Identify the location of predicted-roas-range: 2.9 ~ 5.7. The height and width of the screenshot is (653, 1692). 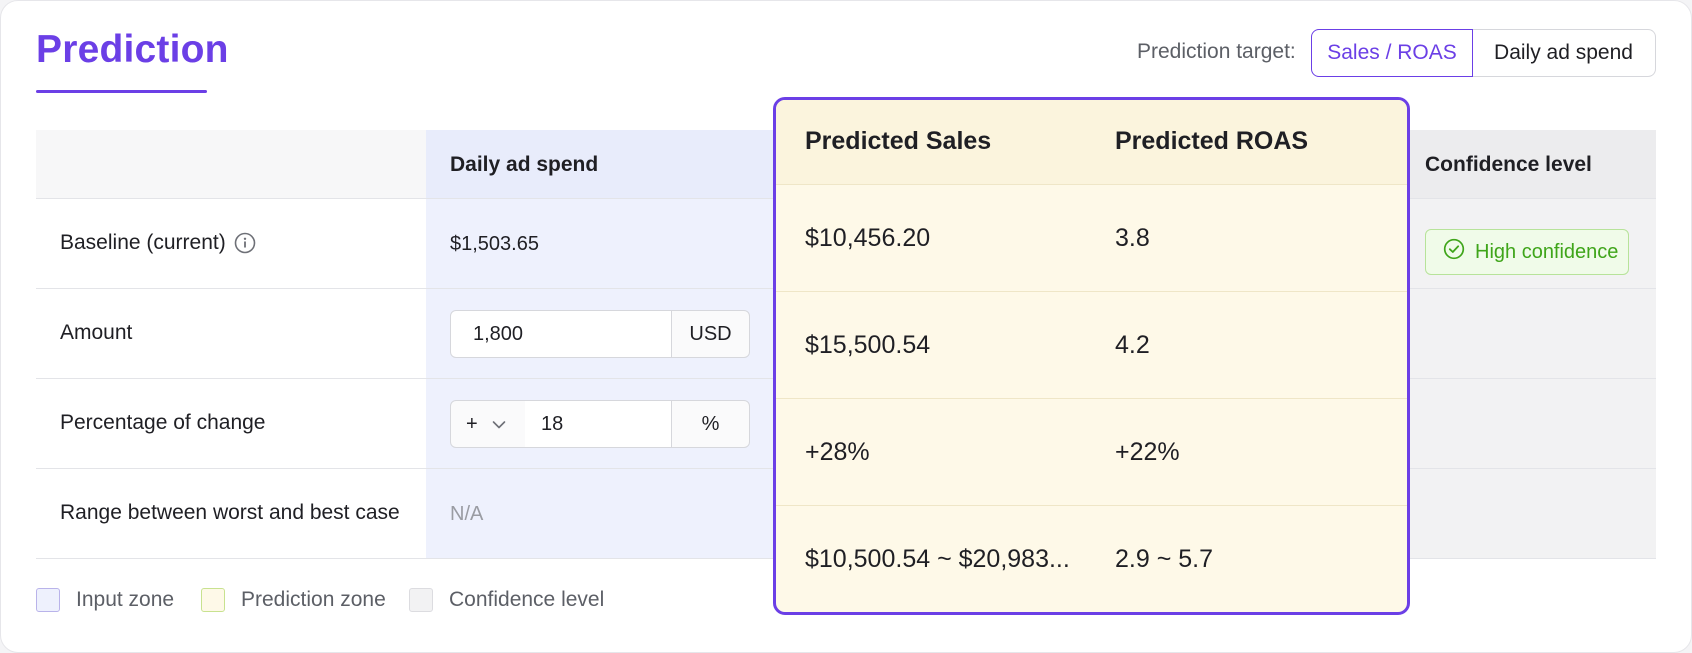
(1164, 559).